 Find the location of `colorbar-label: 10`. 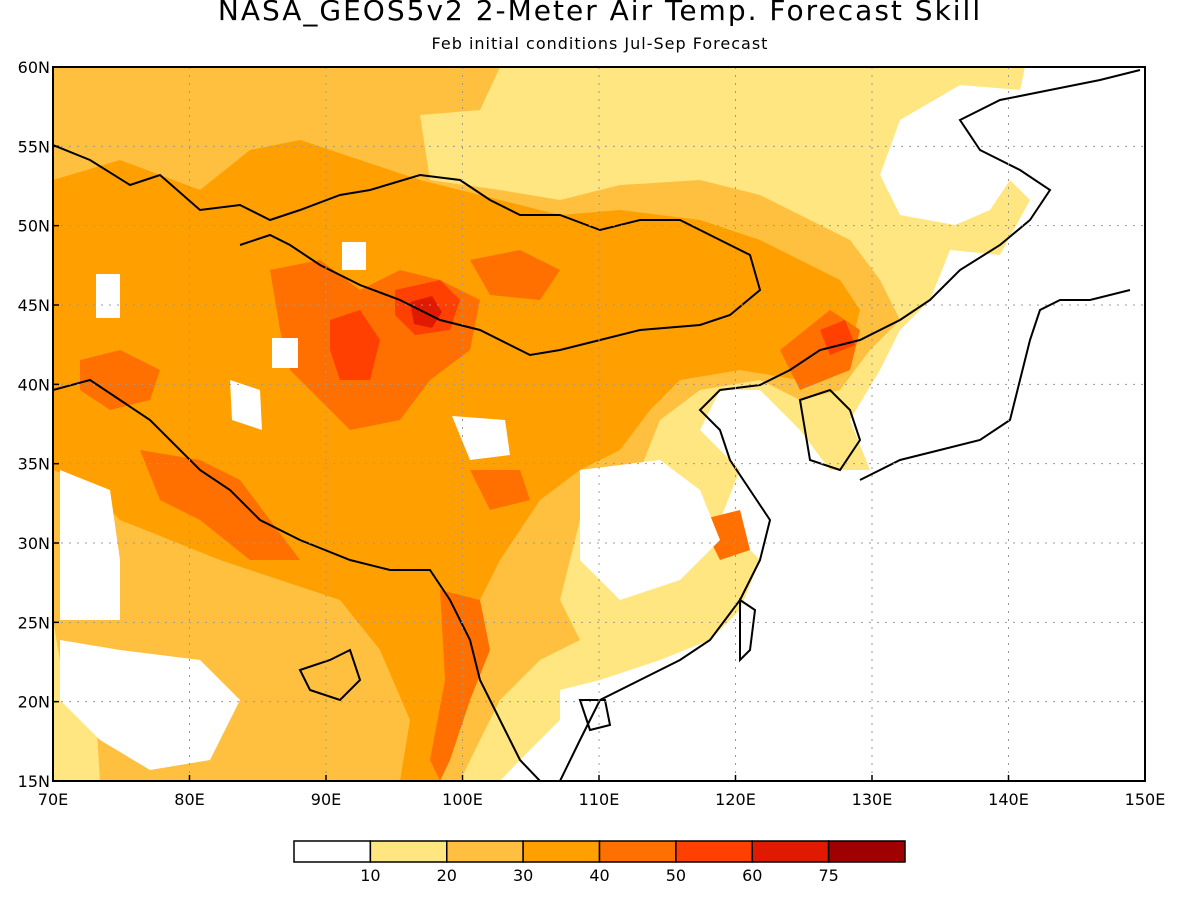

colorbar-label: 10 is located at coordinates (370, 875).